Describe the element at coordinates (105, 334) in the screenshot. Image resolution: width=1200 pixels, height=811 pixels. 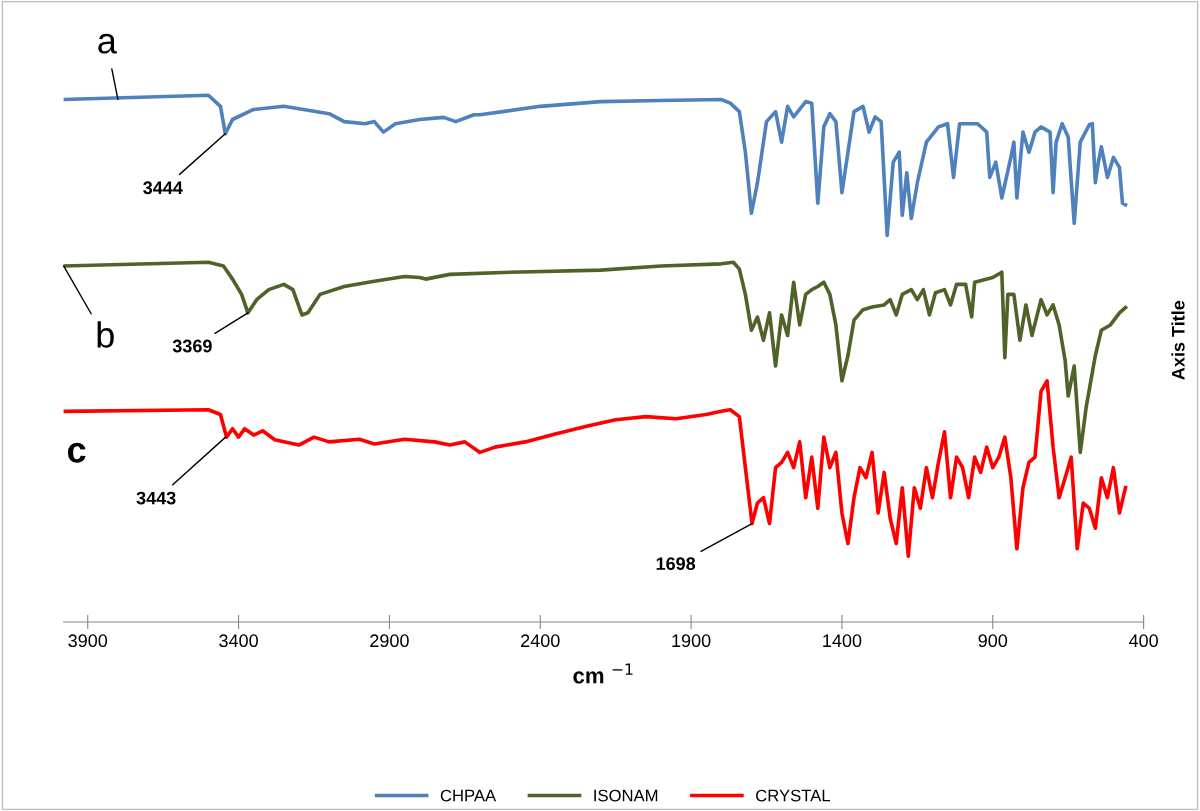
I see `annotation: b` at that location.